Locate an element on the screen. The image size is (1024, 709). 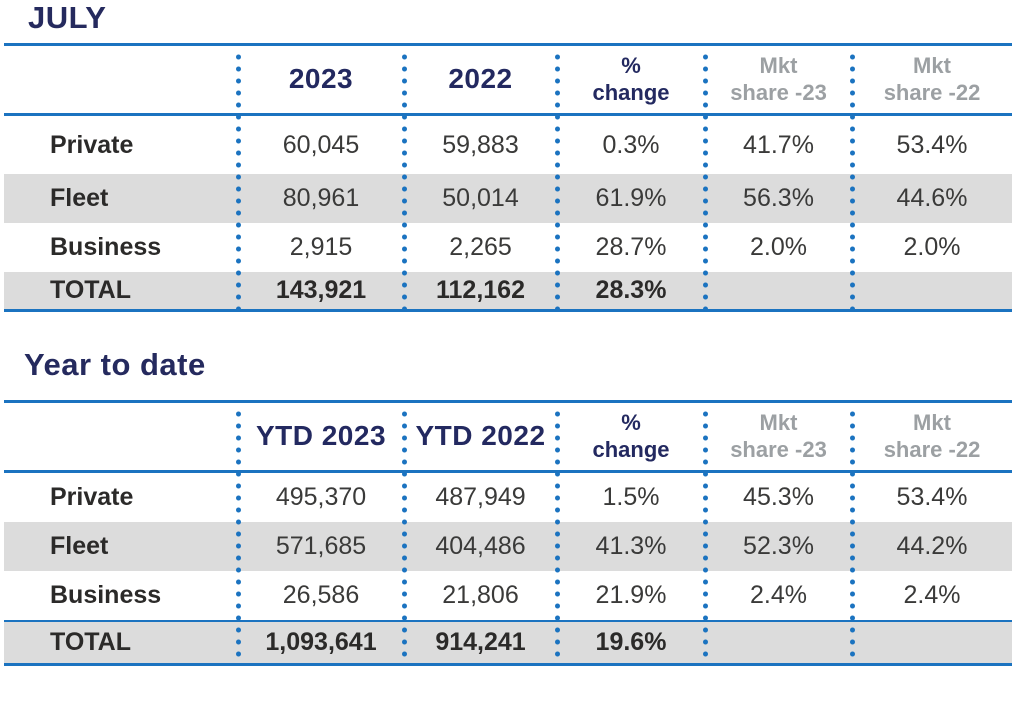
cell-2022: 59,883 is located at coordinates (480, 144).